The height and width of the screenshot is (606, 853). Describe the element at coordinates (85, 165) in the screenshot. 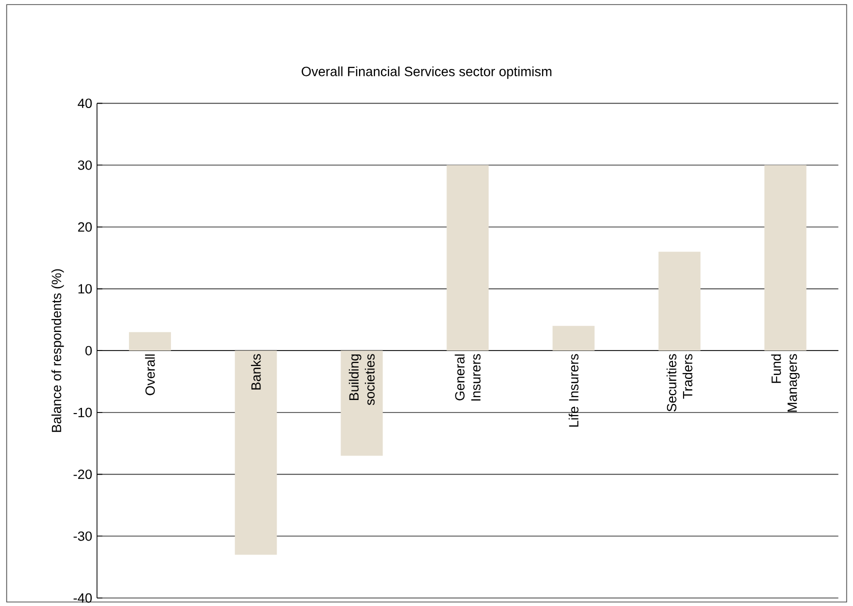

I see `y-tick-label: 30` at that location.